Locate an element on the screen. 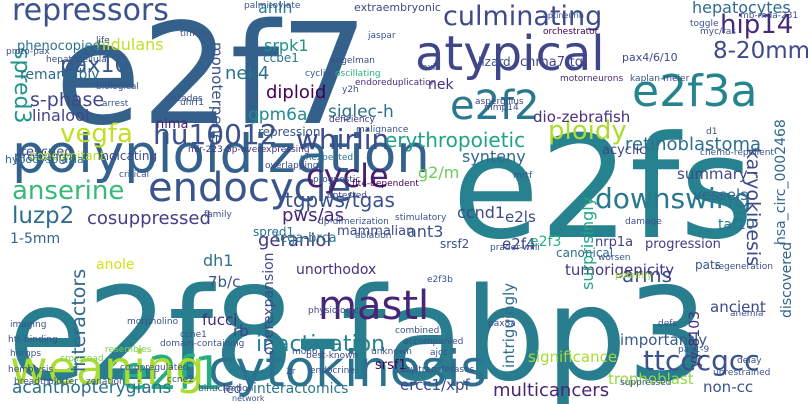  word: ercc1/xpf is located at coordinates (435, 385).